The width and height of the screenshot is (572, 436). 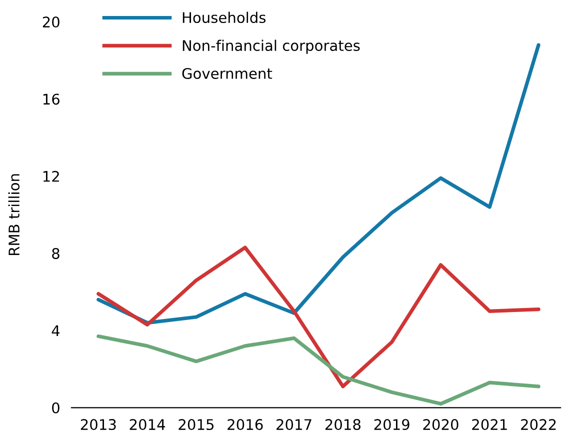 What do you see at coordinates (51, 99) in the screenshot?
I see `y-tick-label: 16` at bounding box center [51, 99].